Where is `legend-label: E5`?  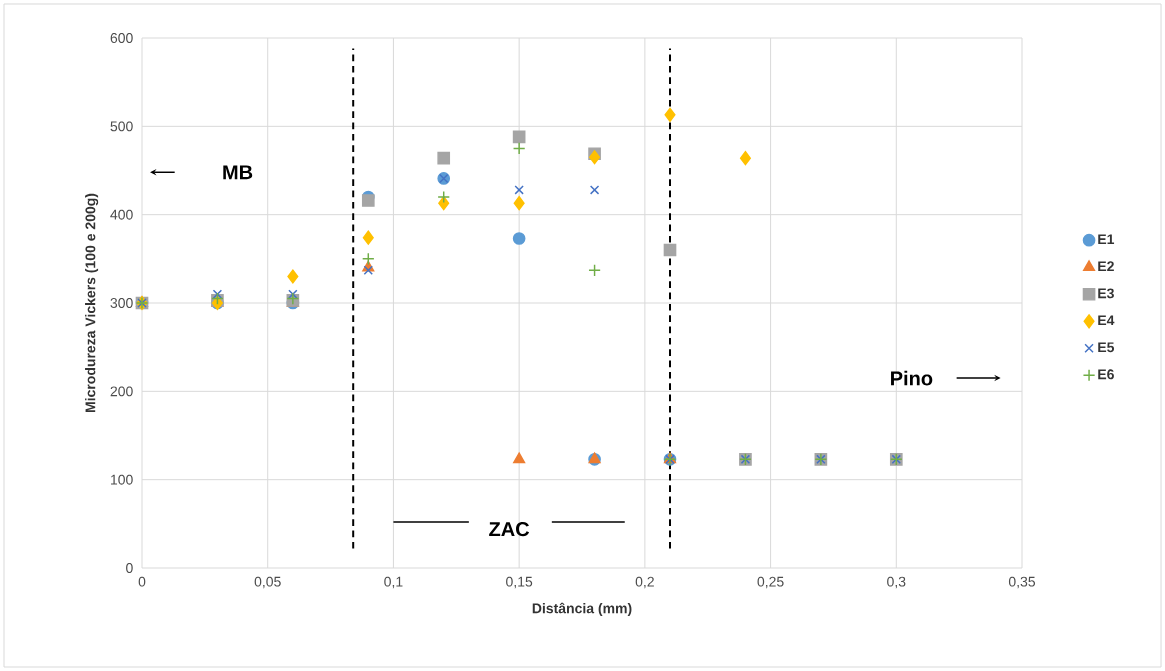 legend-label: E5 is located at coordinates (1106, 347).